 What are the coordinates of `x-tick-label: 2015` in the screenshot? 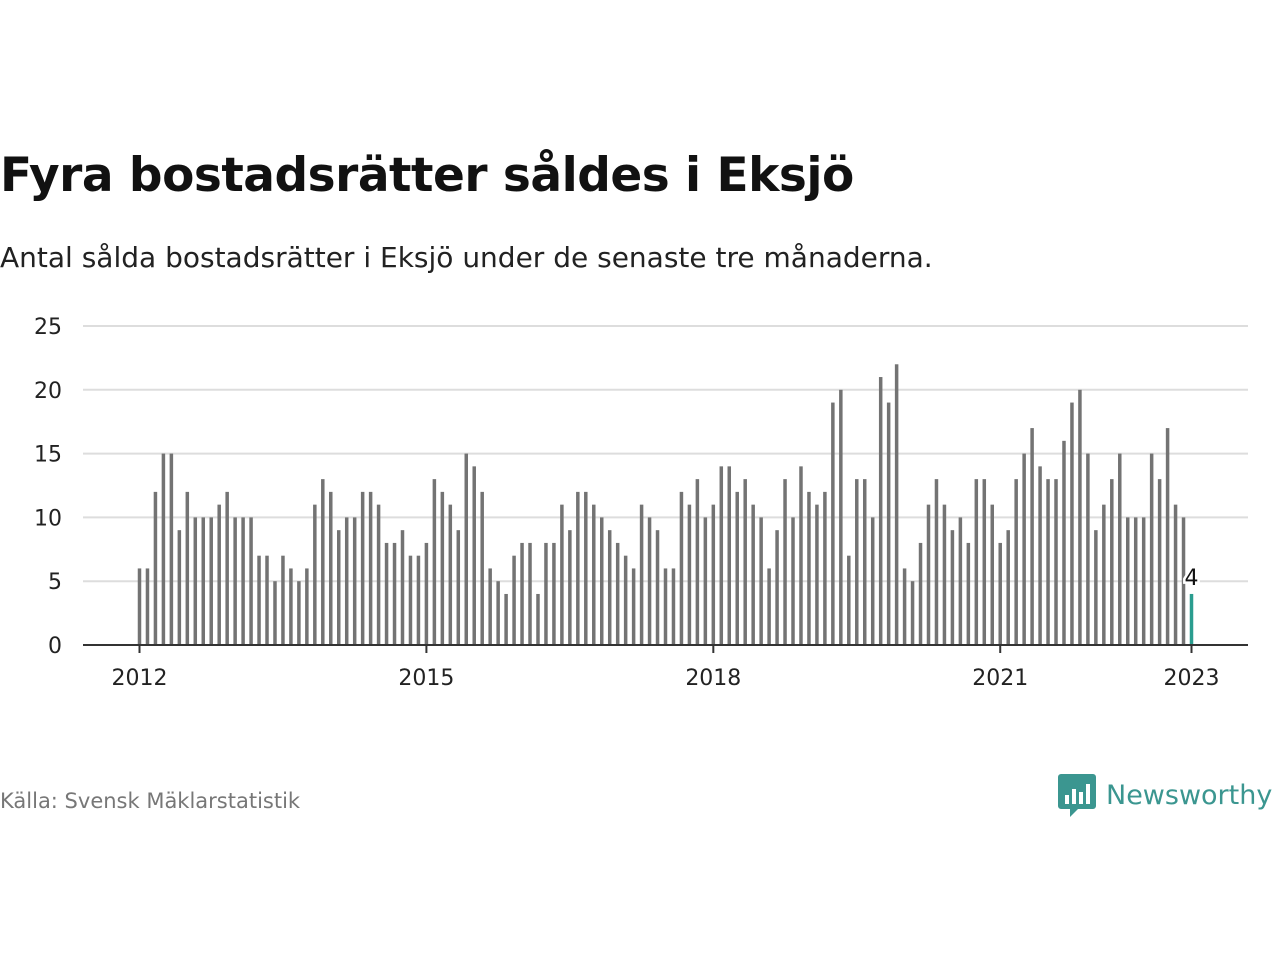 It's located at (426, 678).